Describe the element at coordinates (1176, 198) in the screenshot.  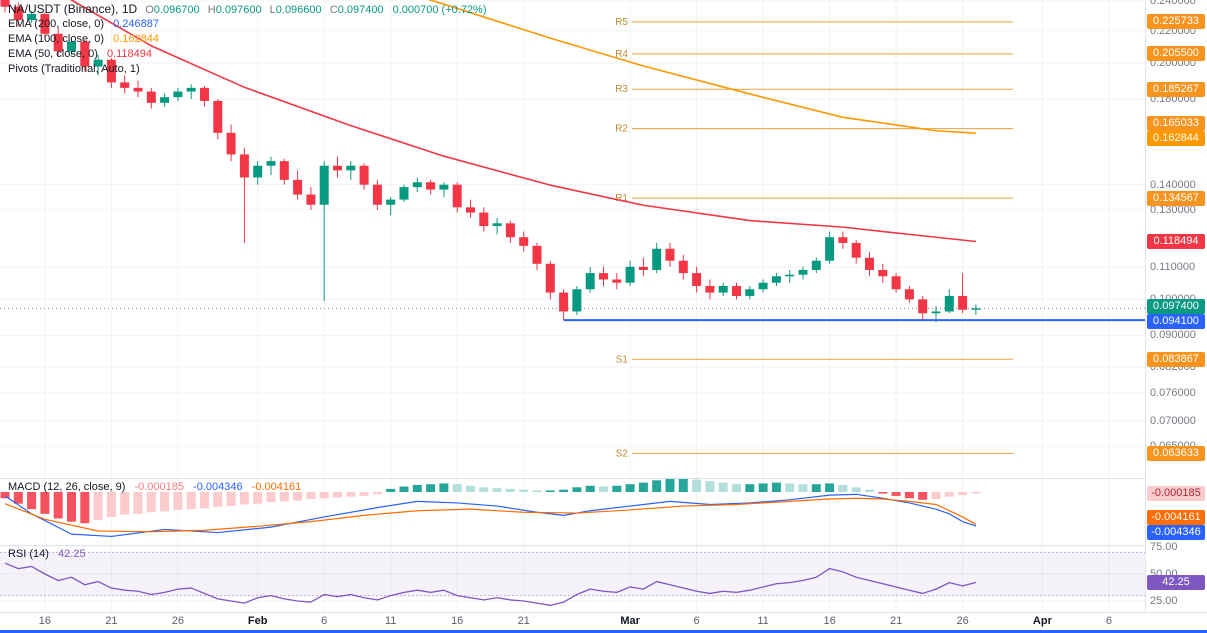
I see `axis-price-badge: 0.134567` at that location.